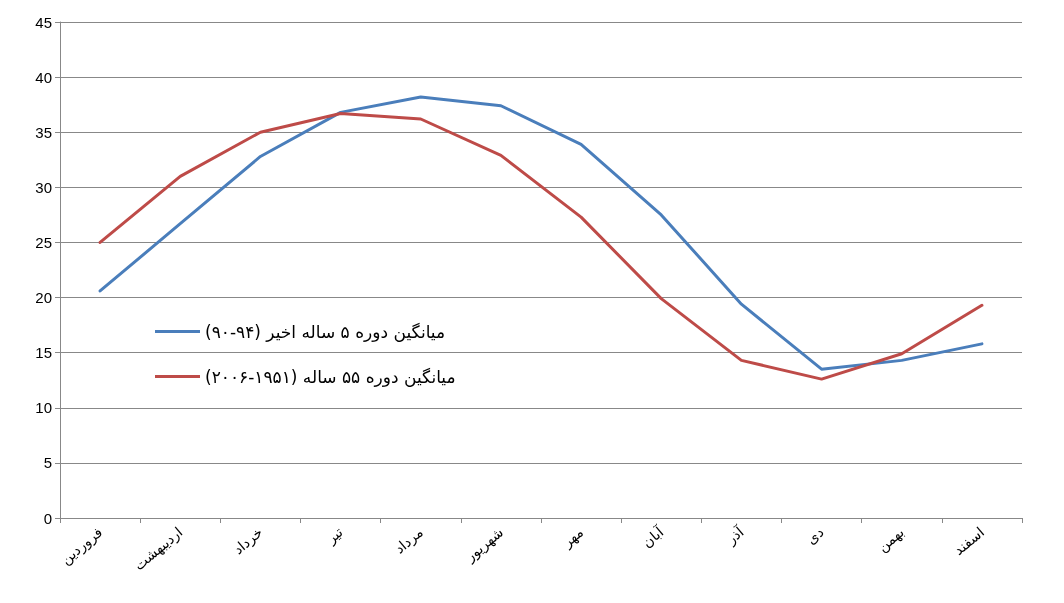 The image size is (1064, 603). Describe the element at coordinates (735, 536) in the screenshot. I see `x-tick-label: آذر` at that location.